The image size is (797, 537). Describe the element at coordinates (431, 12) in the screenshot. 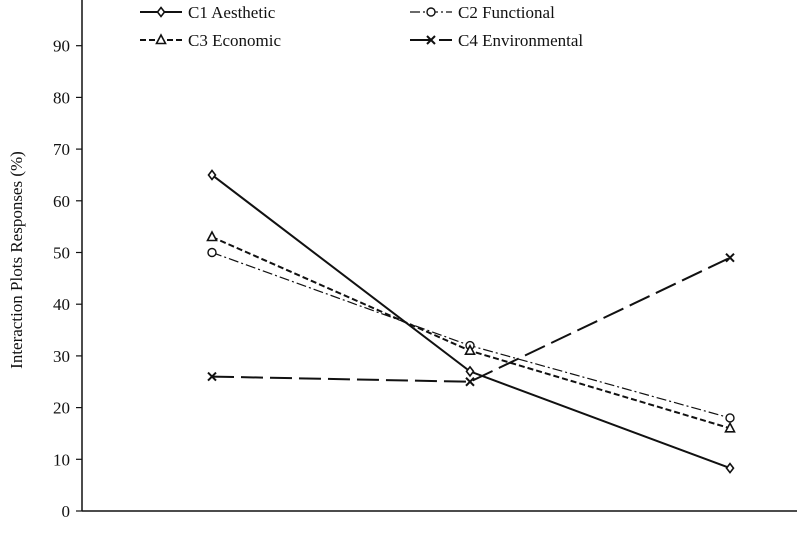

I see `legend-marker-c2-functional` at that location.